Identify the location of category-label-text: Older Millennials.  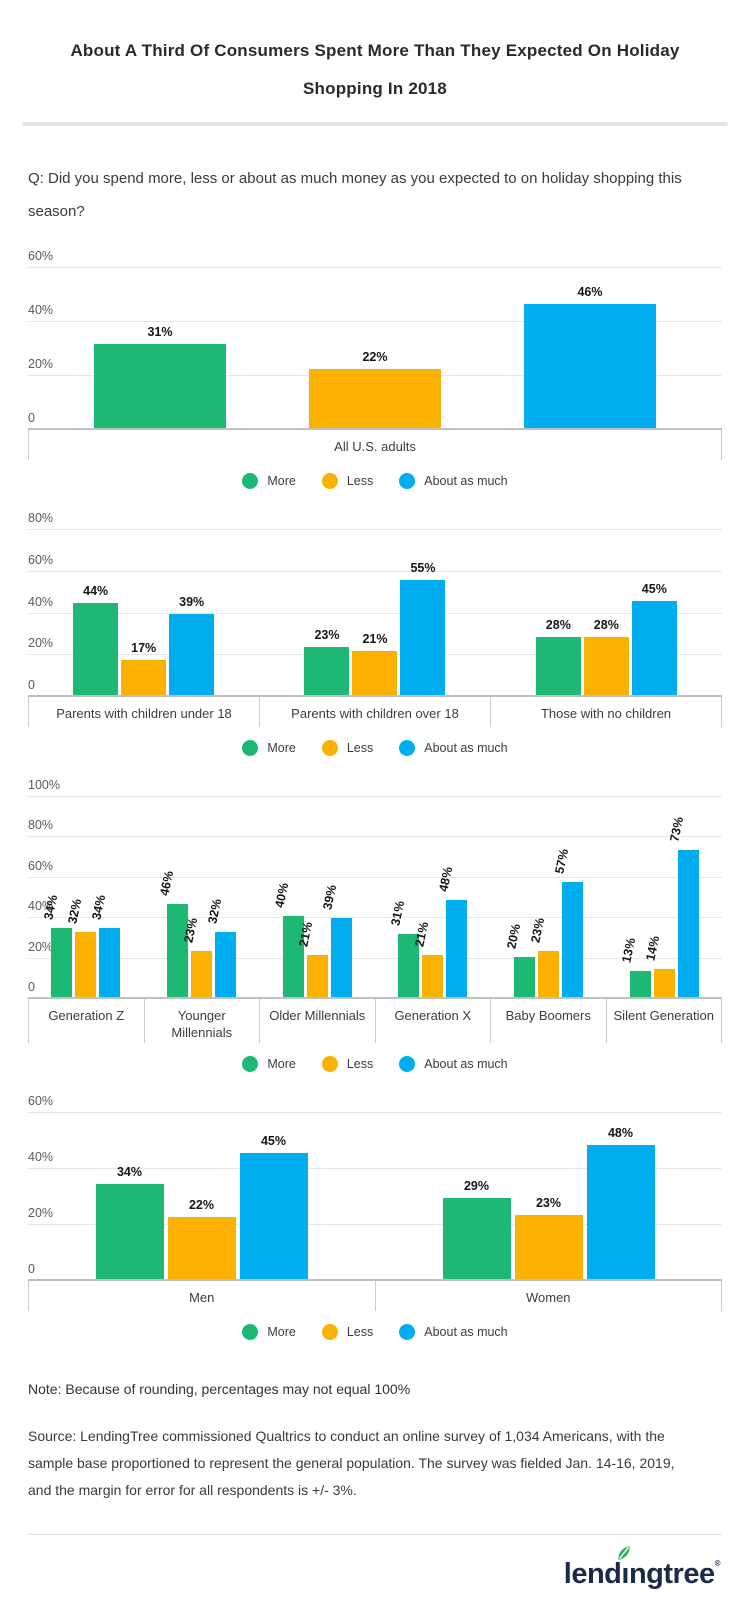
(317, 1015).